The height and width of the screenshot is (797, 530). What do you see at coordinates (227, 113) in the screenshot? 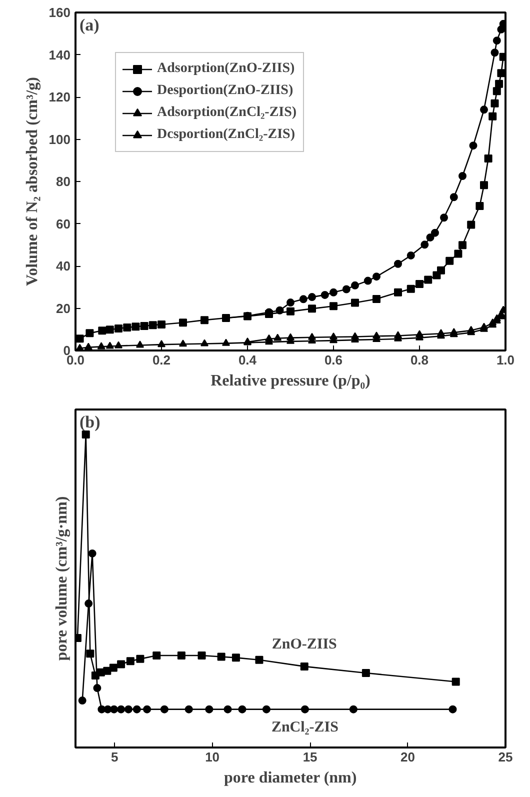
I see `legend-label: Adsorption(ZnCl₂-ZIS)` at bounding box center [227, 113].